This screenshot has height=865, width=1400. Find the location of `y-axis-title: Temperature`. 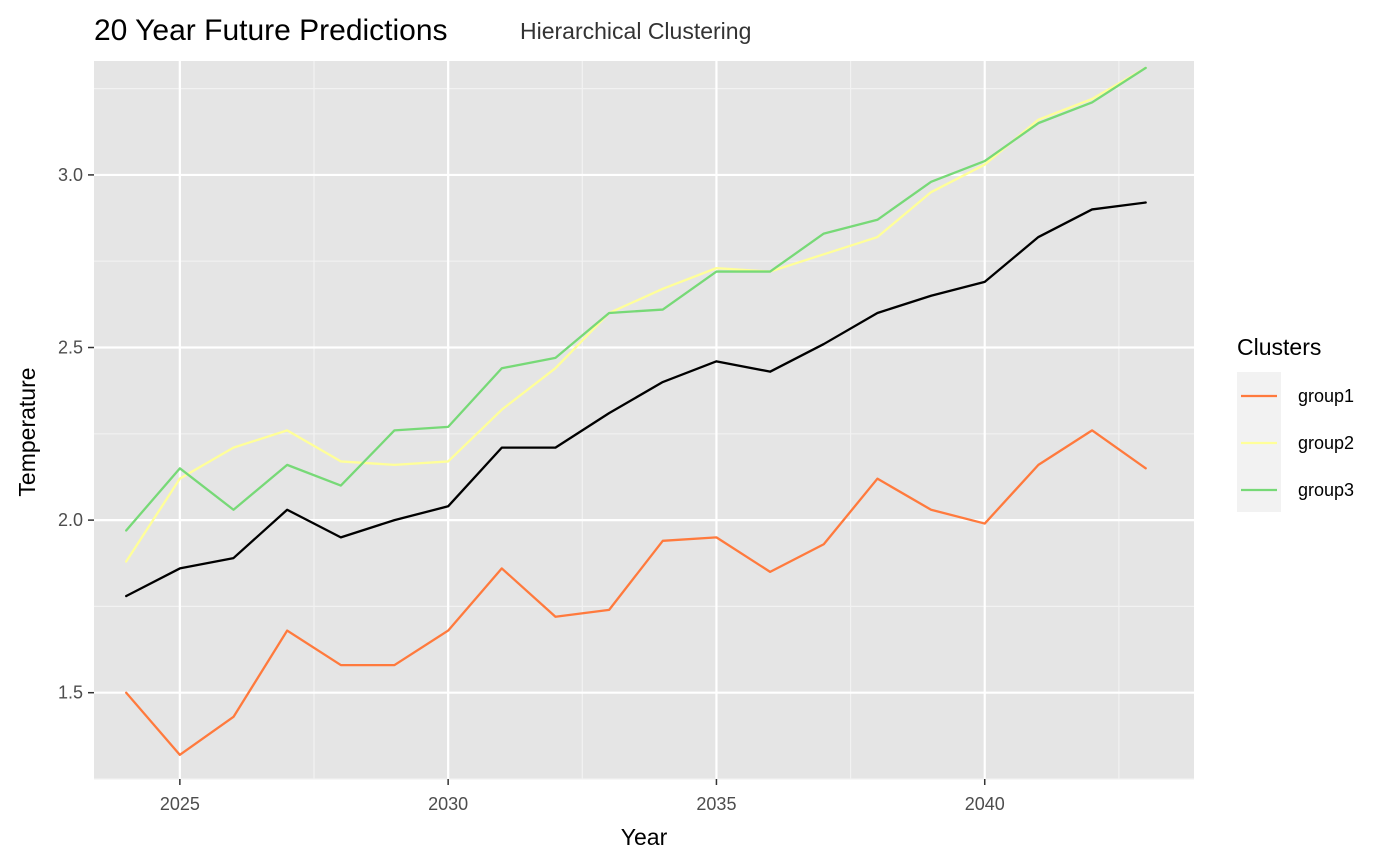

y-axis-title: Temperature is located at coordinates (27, 431).